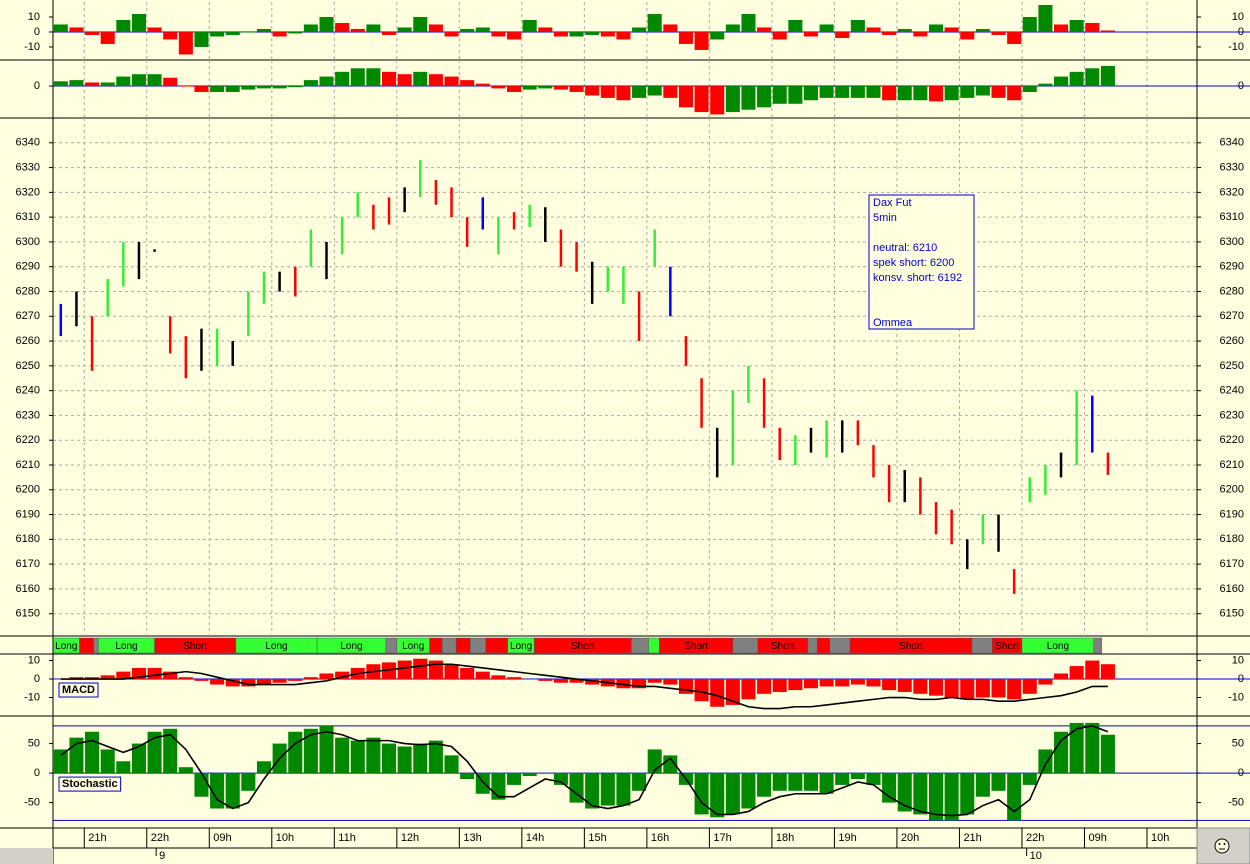  What do you see at coordinates (28, 167) in the screenshot?
I see `y-tick-label: 6330` at bounding box center [28, 167].